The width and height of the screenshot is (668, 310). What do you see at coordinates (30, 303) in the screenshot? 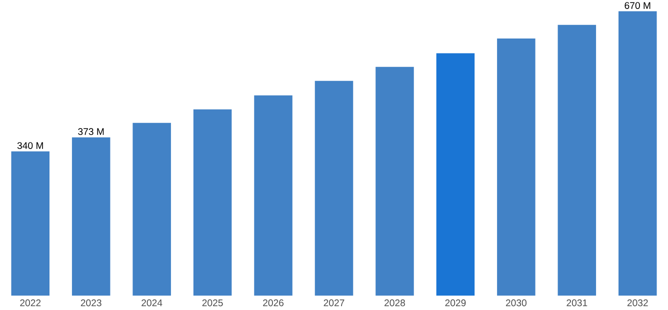
I see `x-tick-label: 2022` at bounding box center [30, 303].